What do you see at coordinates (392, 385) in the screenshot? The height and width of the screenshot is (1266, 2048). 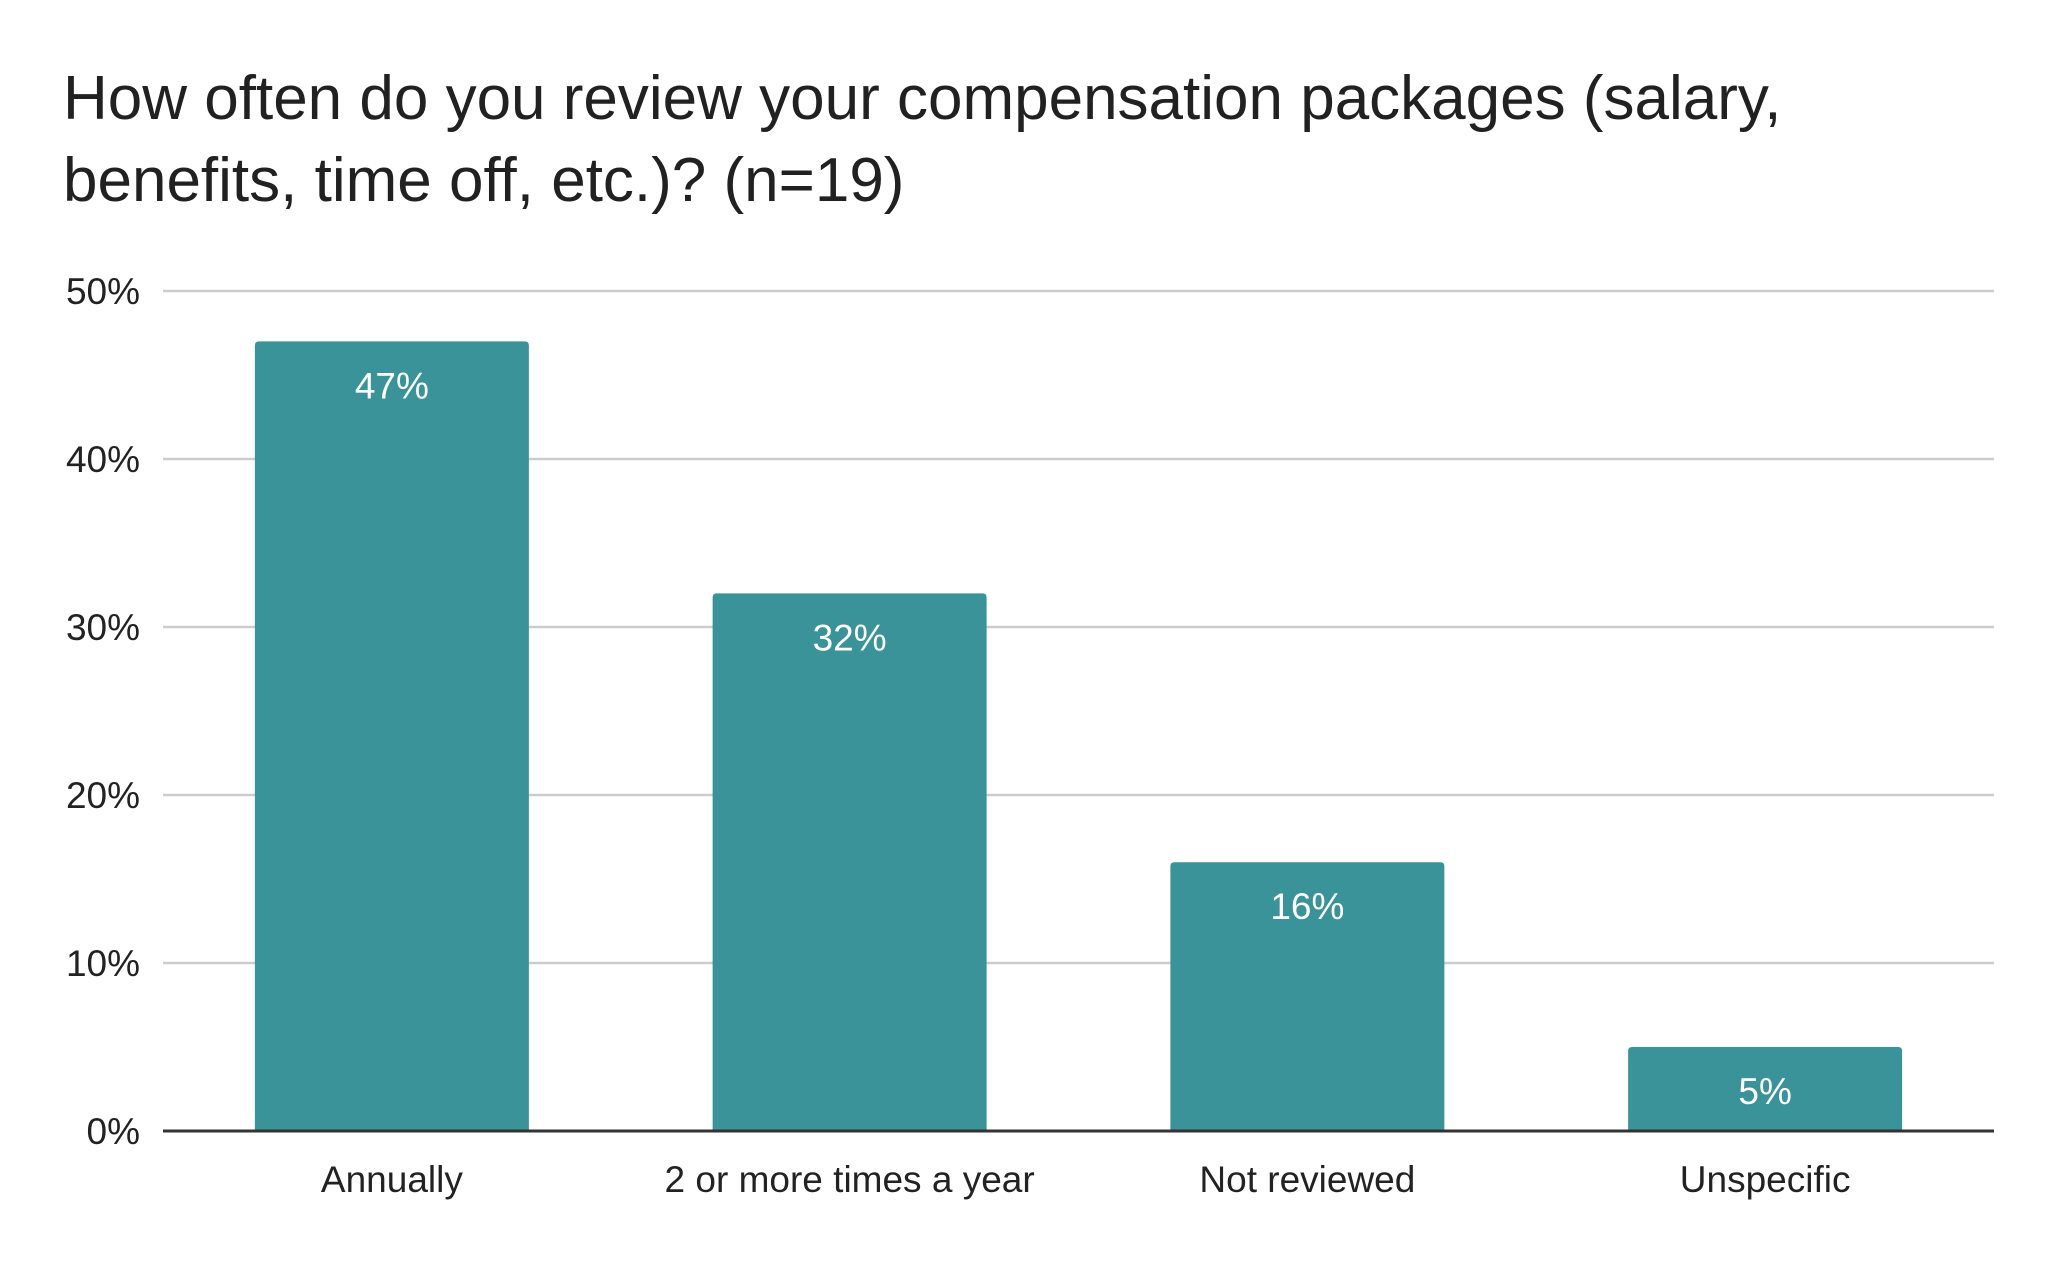 I see `data-label: 47%` at bounding box center [392, 385].